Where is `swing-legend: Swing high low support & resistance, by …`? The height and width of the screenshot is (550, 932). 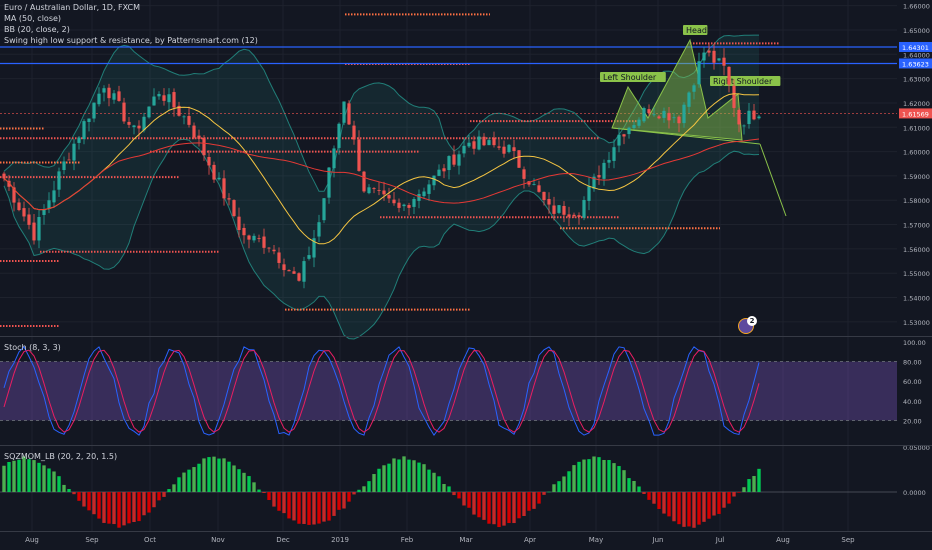 swing-legend: Swing high low support & resistance, by … is located at coordinates (131, 40).